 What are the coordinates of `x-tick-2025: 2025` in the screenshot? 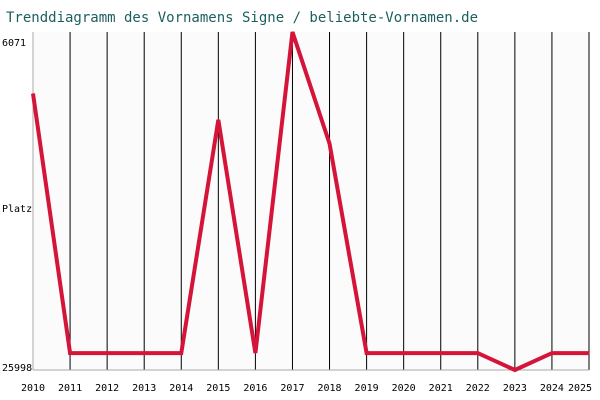 It's located at (580, 388).